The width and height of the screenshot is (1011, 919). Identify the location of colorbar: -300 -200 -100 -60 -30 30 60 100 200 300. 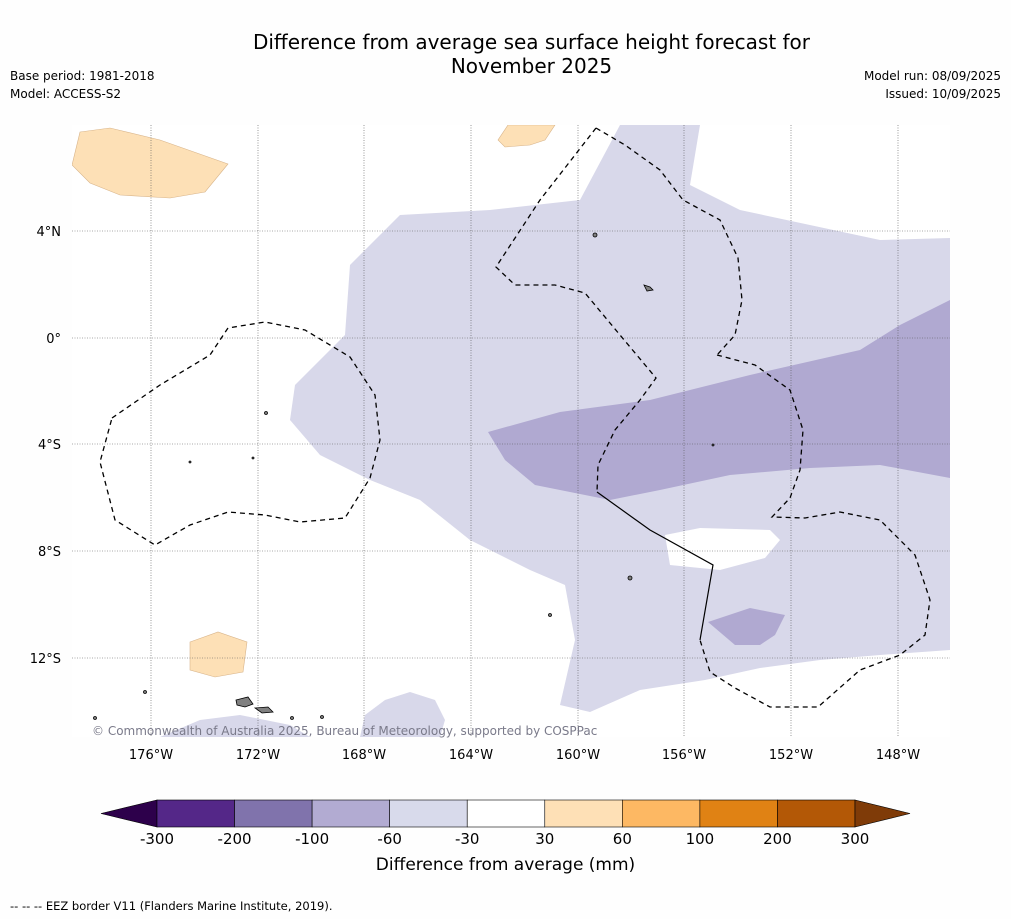
(505, 823).